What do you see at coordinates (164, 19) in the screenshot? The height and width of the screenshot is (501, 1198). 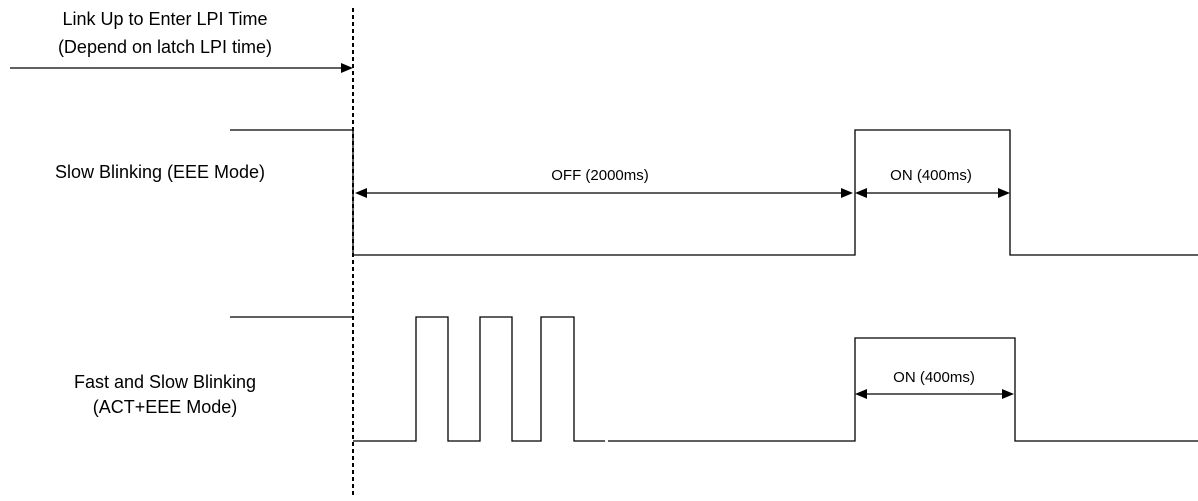 I see `header-title-line1: Link Up to Enter LPI Time` at bounding box center [164, 19].